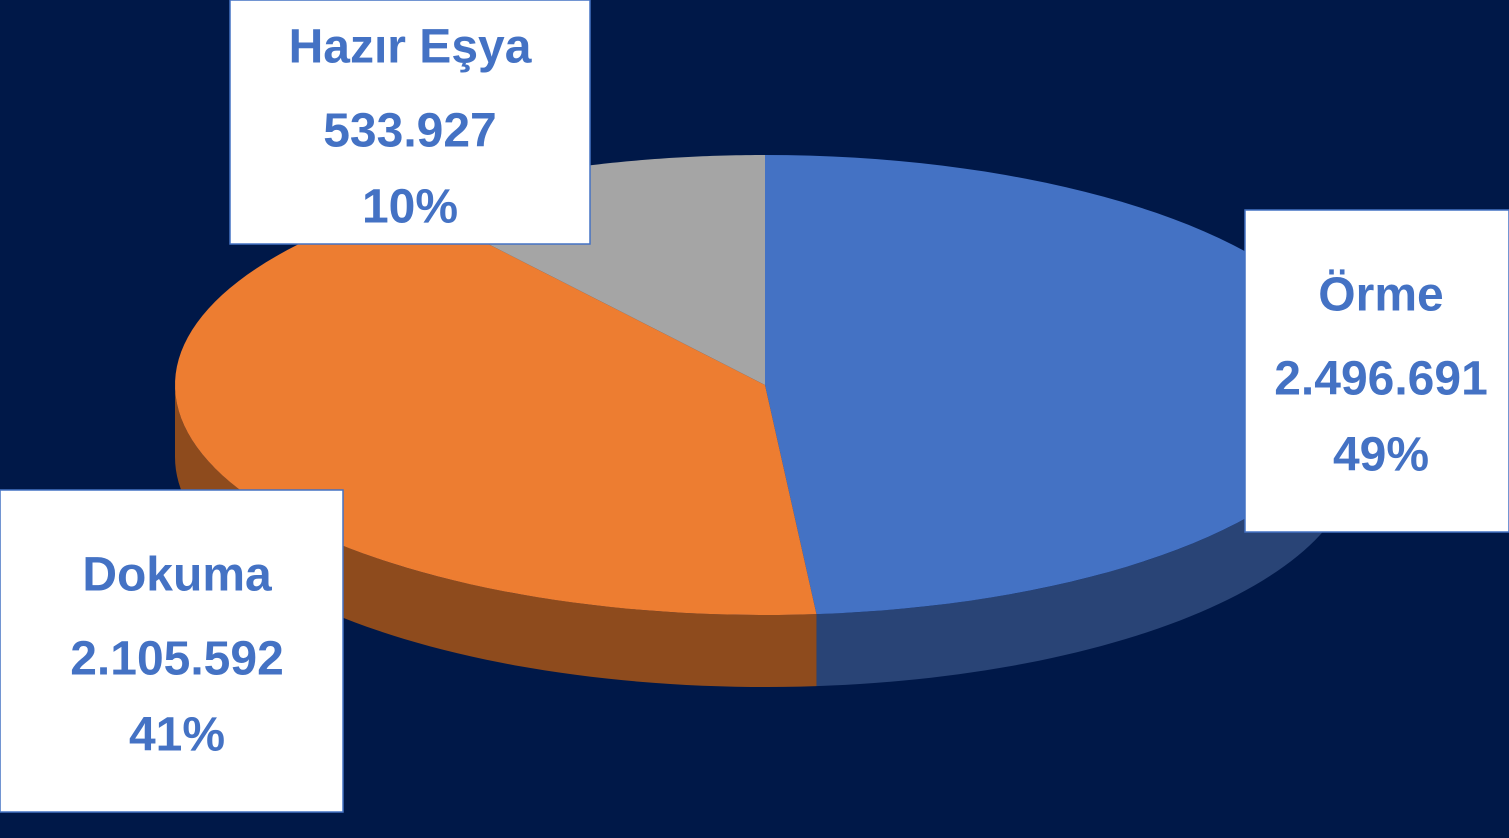  What do you see at coordinates (177, 659) in the screenshot?
I see `value-label: 2.105.592` at bounding box center [177, 659].